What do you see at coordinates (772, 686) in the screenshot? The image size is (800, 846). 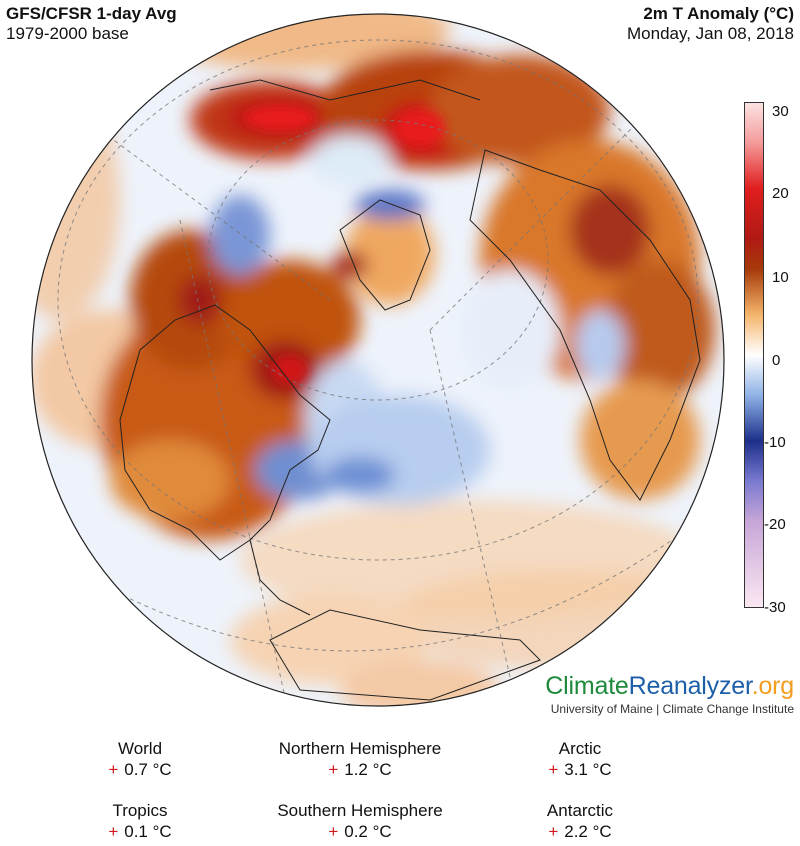 I see `brand-name-part: .org` at bounding box center [772, 686].